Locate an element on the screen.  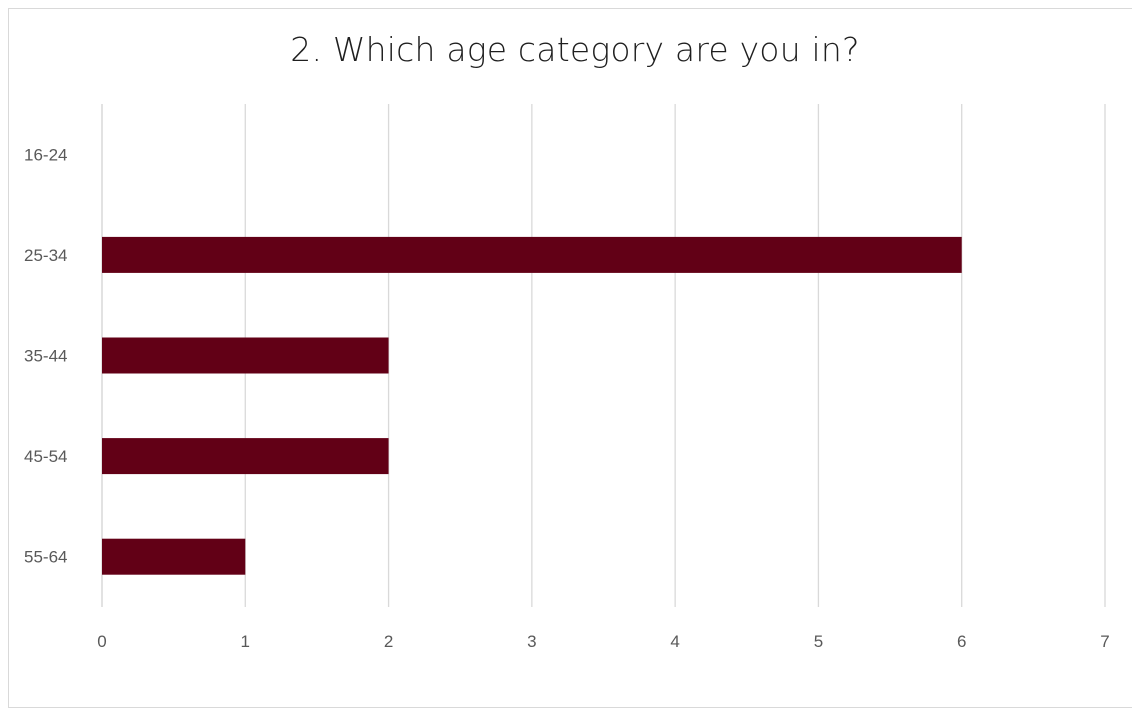
category-labels: 16-24 25-34 35-44 45-54 55-64 is located at coordinates (45, 355).